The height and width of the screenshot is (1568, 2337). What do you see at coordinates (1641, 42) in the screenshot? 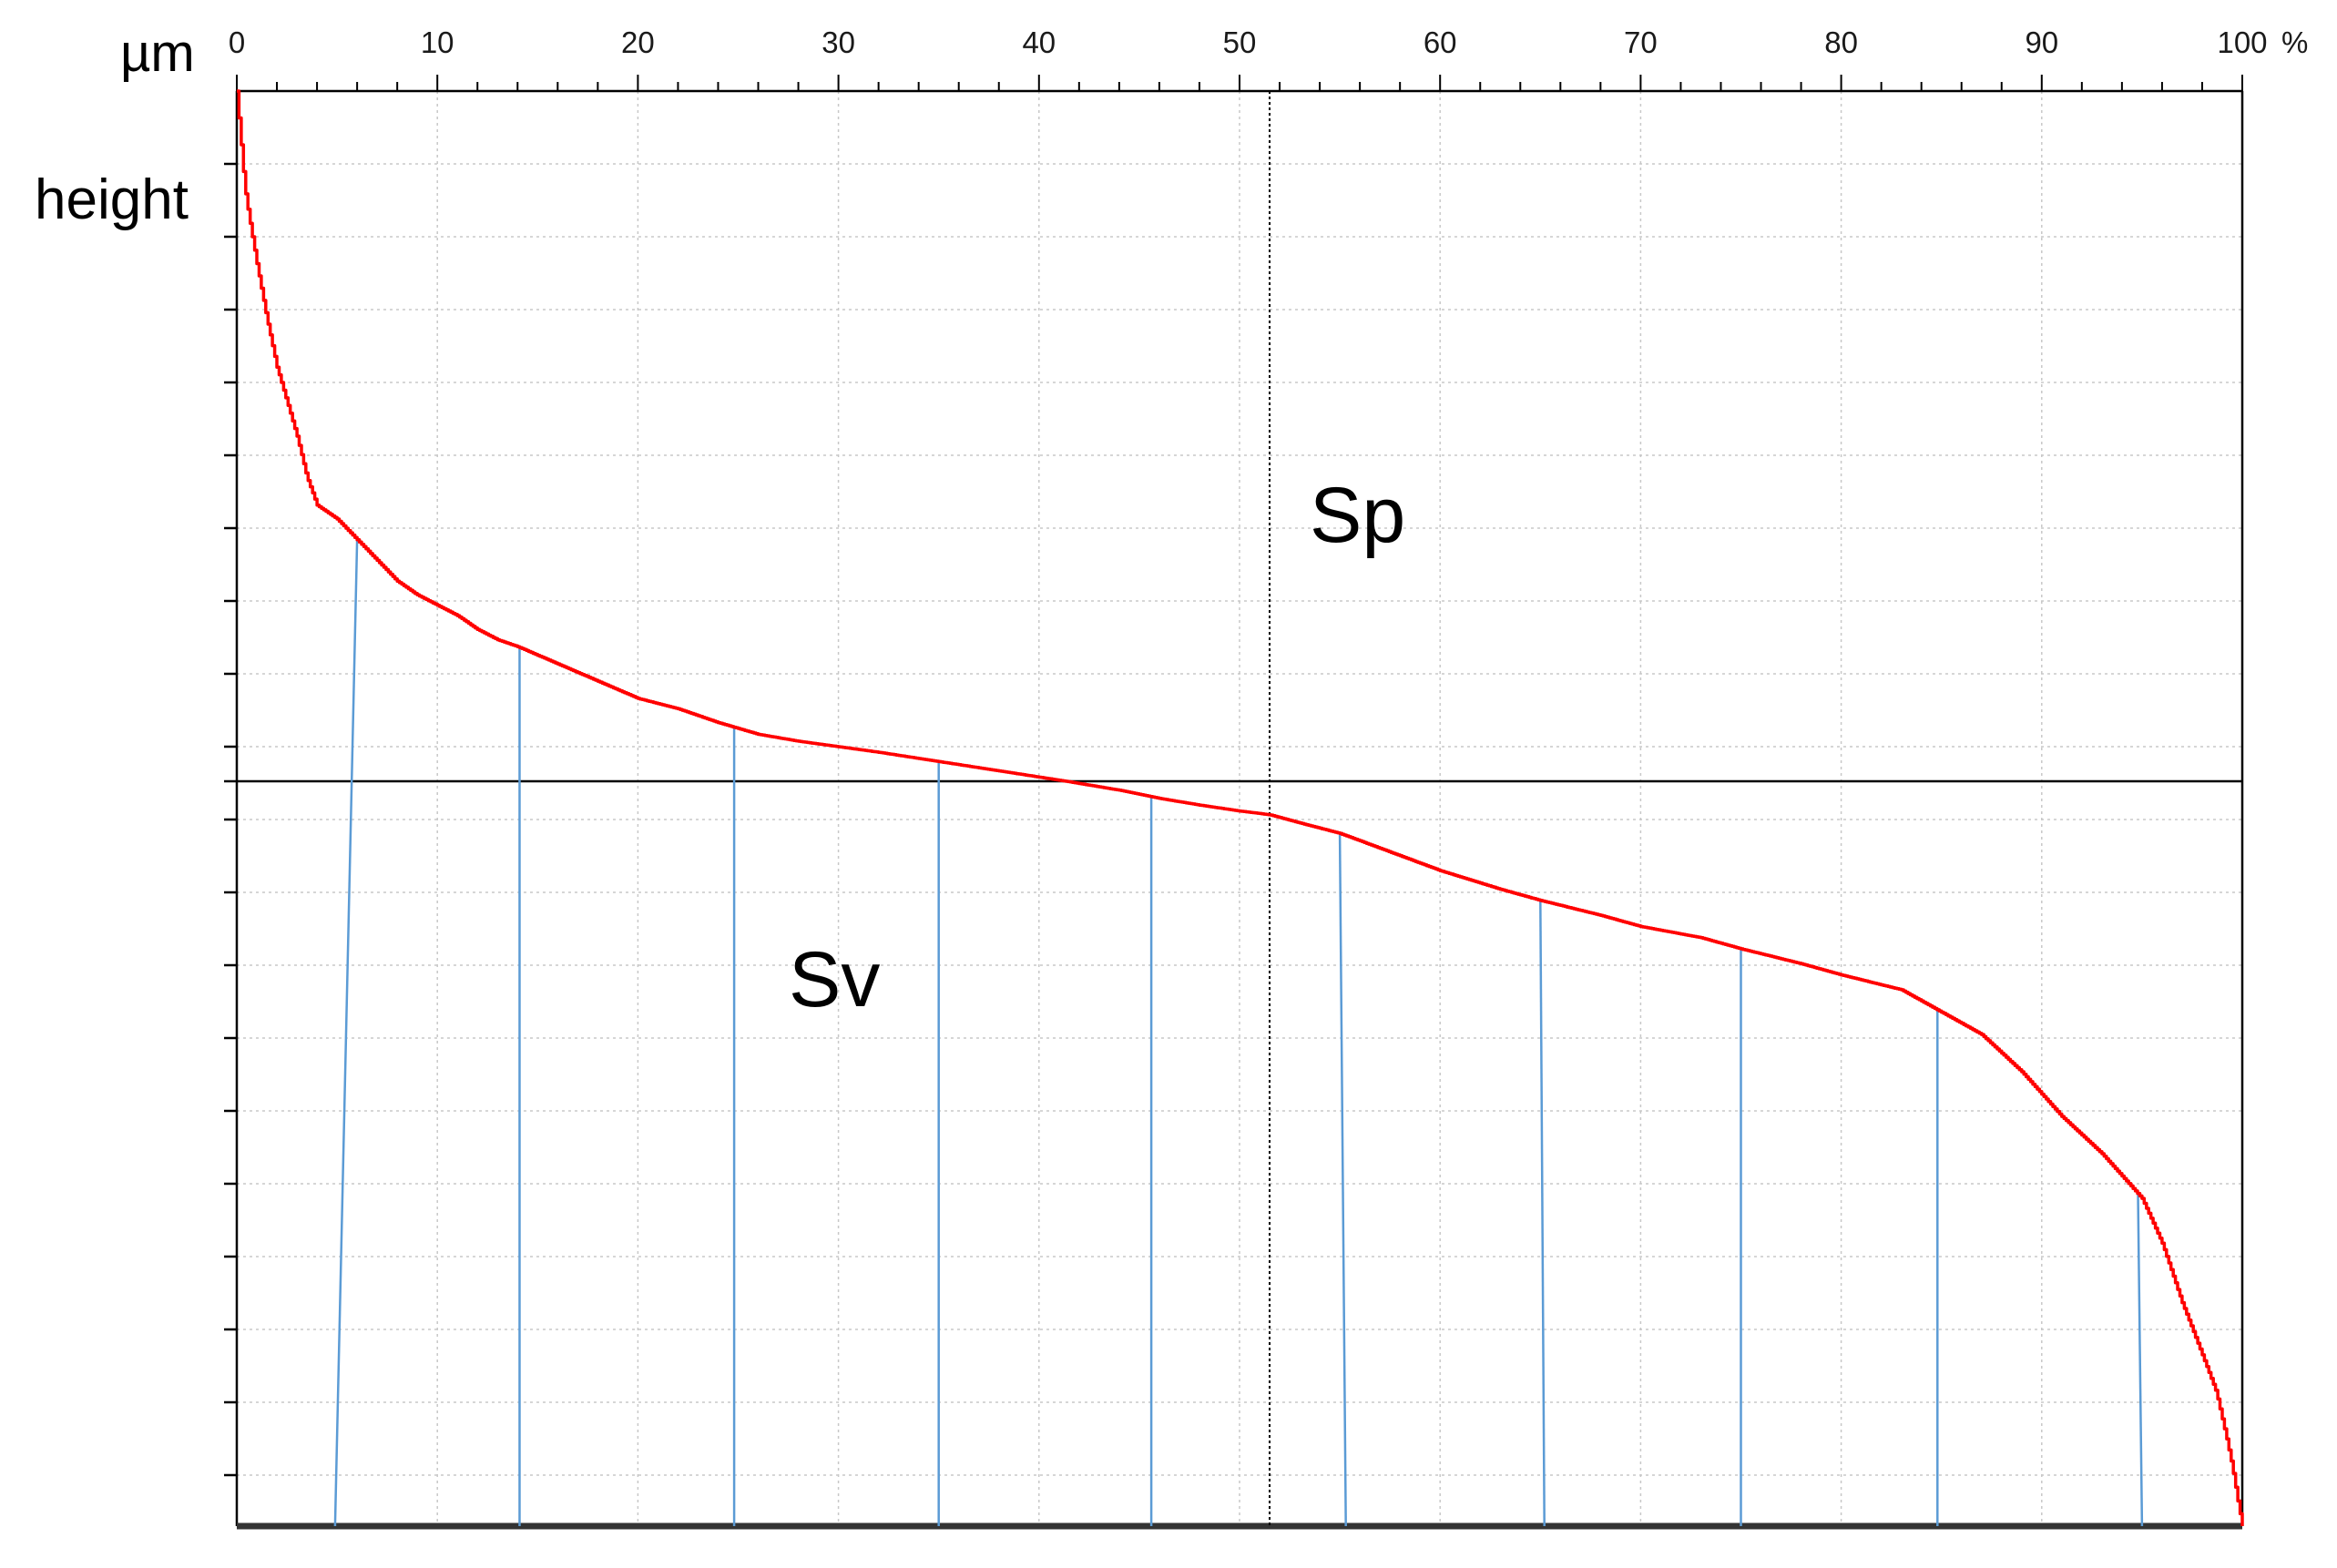
I see `x-tick-label: 70` at bounding box center [1641, 42].